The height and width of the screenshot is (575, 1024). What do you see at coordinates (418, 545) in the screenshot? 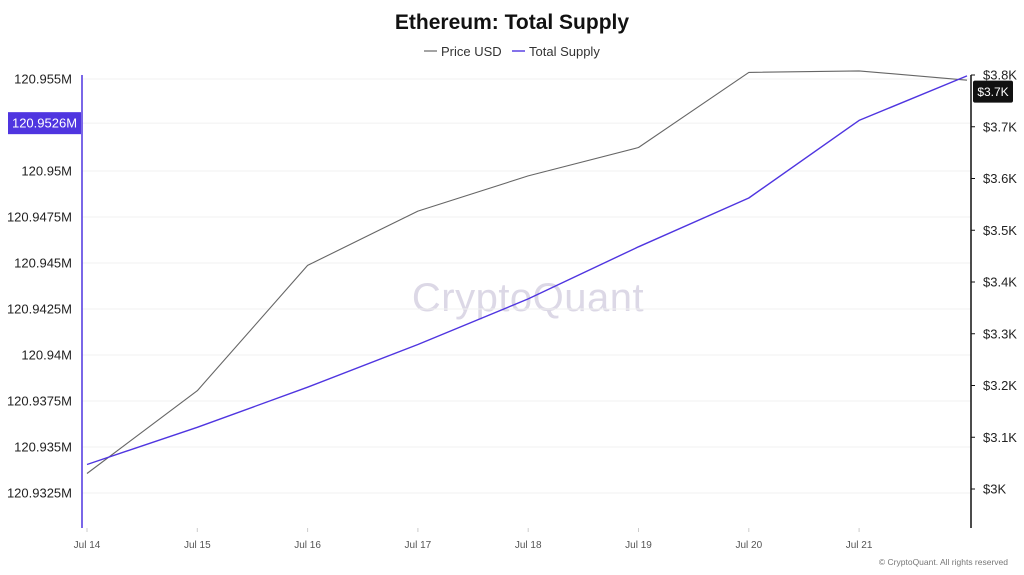
I see `x-tick-label: Jul 17` at bounding box center [418, 545].